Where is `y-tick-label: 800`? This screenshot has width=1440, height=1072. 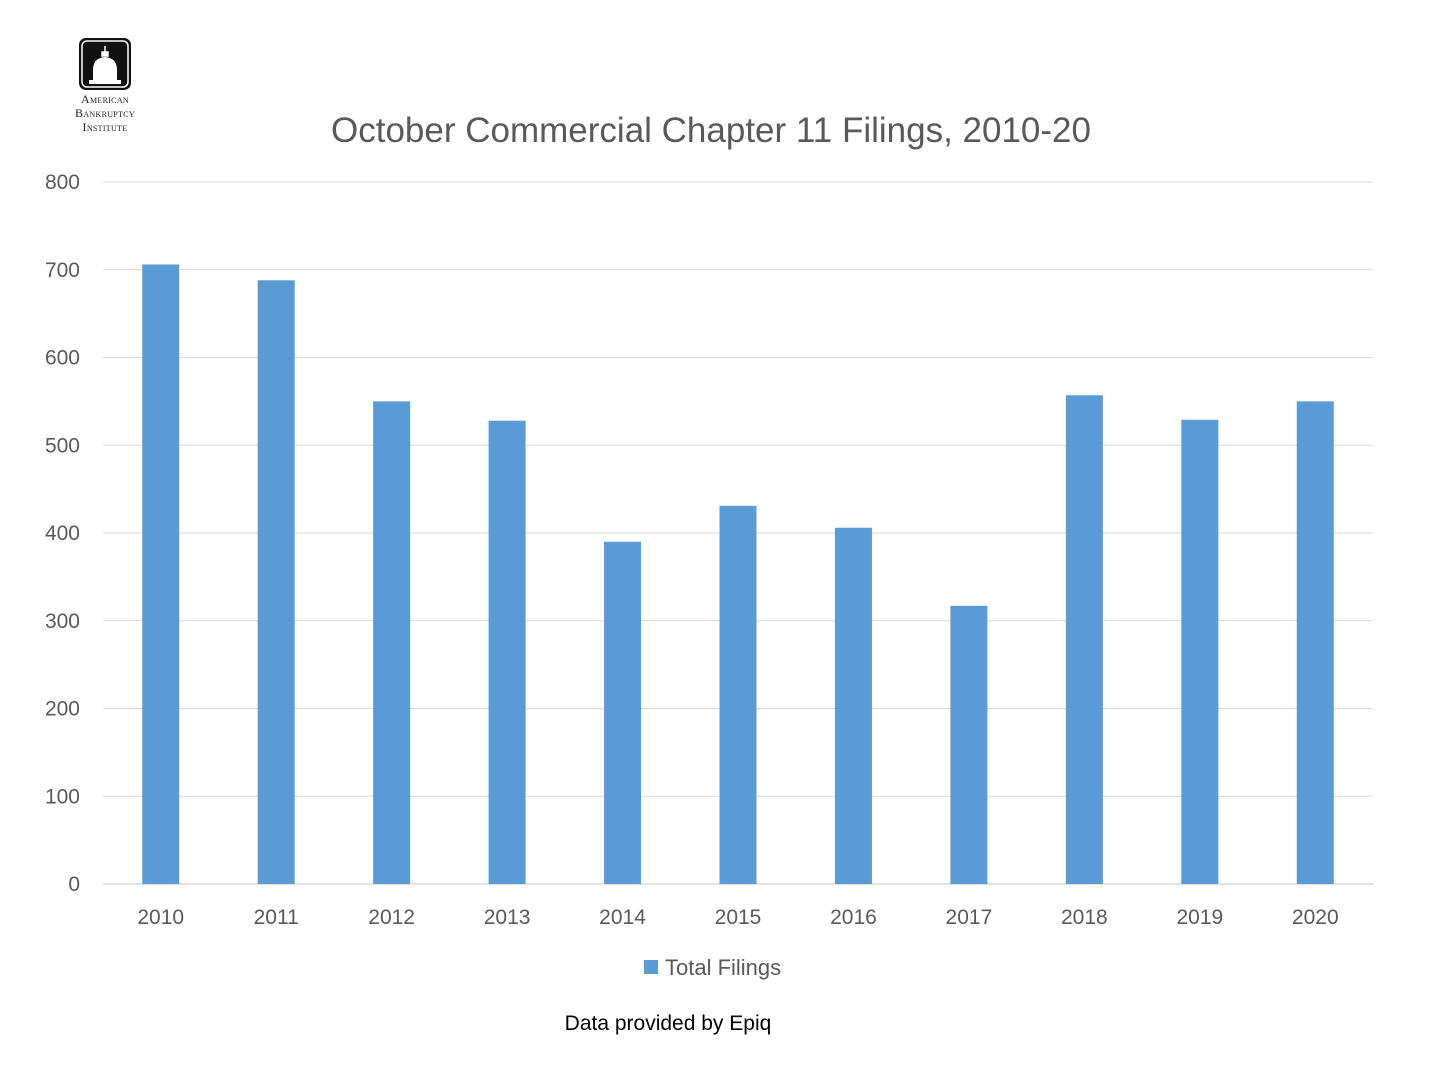
y-tick-label: 800 is located at coordinates (62, 182).